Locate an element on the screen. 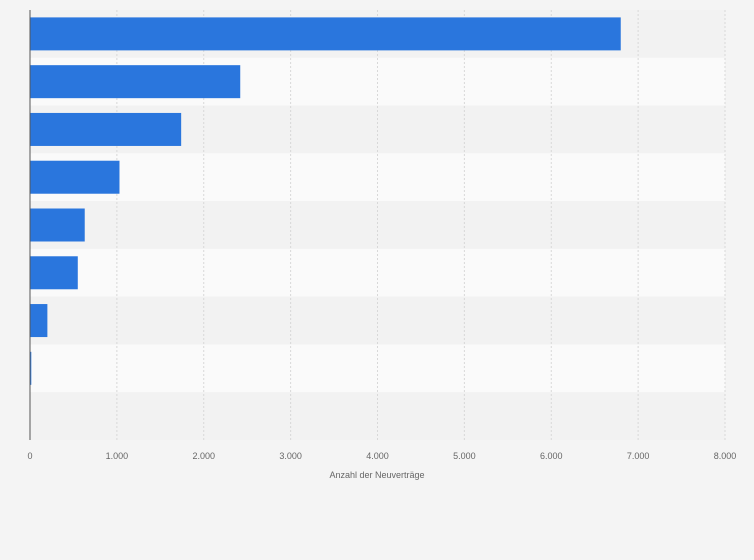 The image size is (754, 560). x-tick-label: 8.000 is located at coordinates (725, 456).